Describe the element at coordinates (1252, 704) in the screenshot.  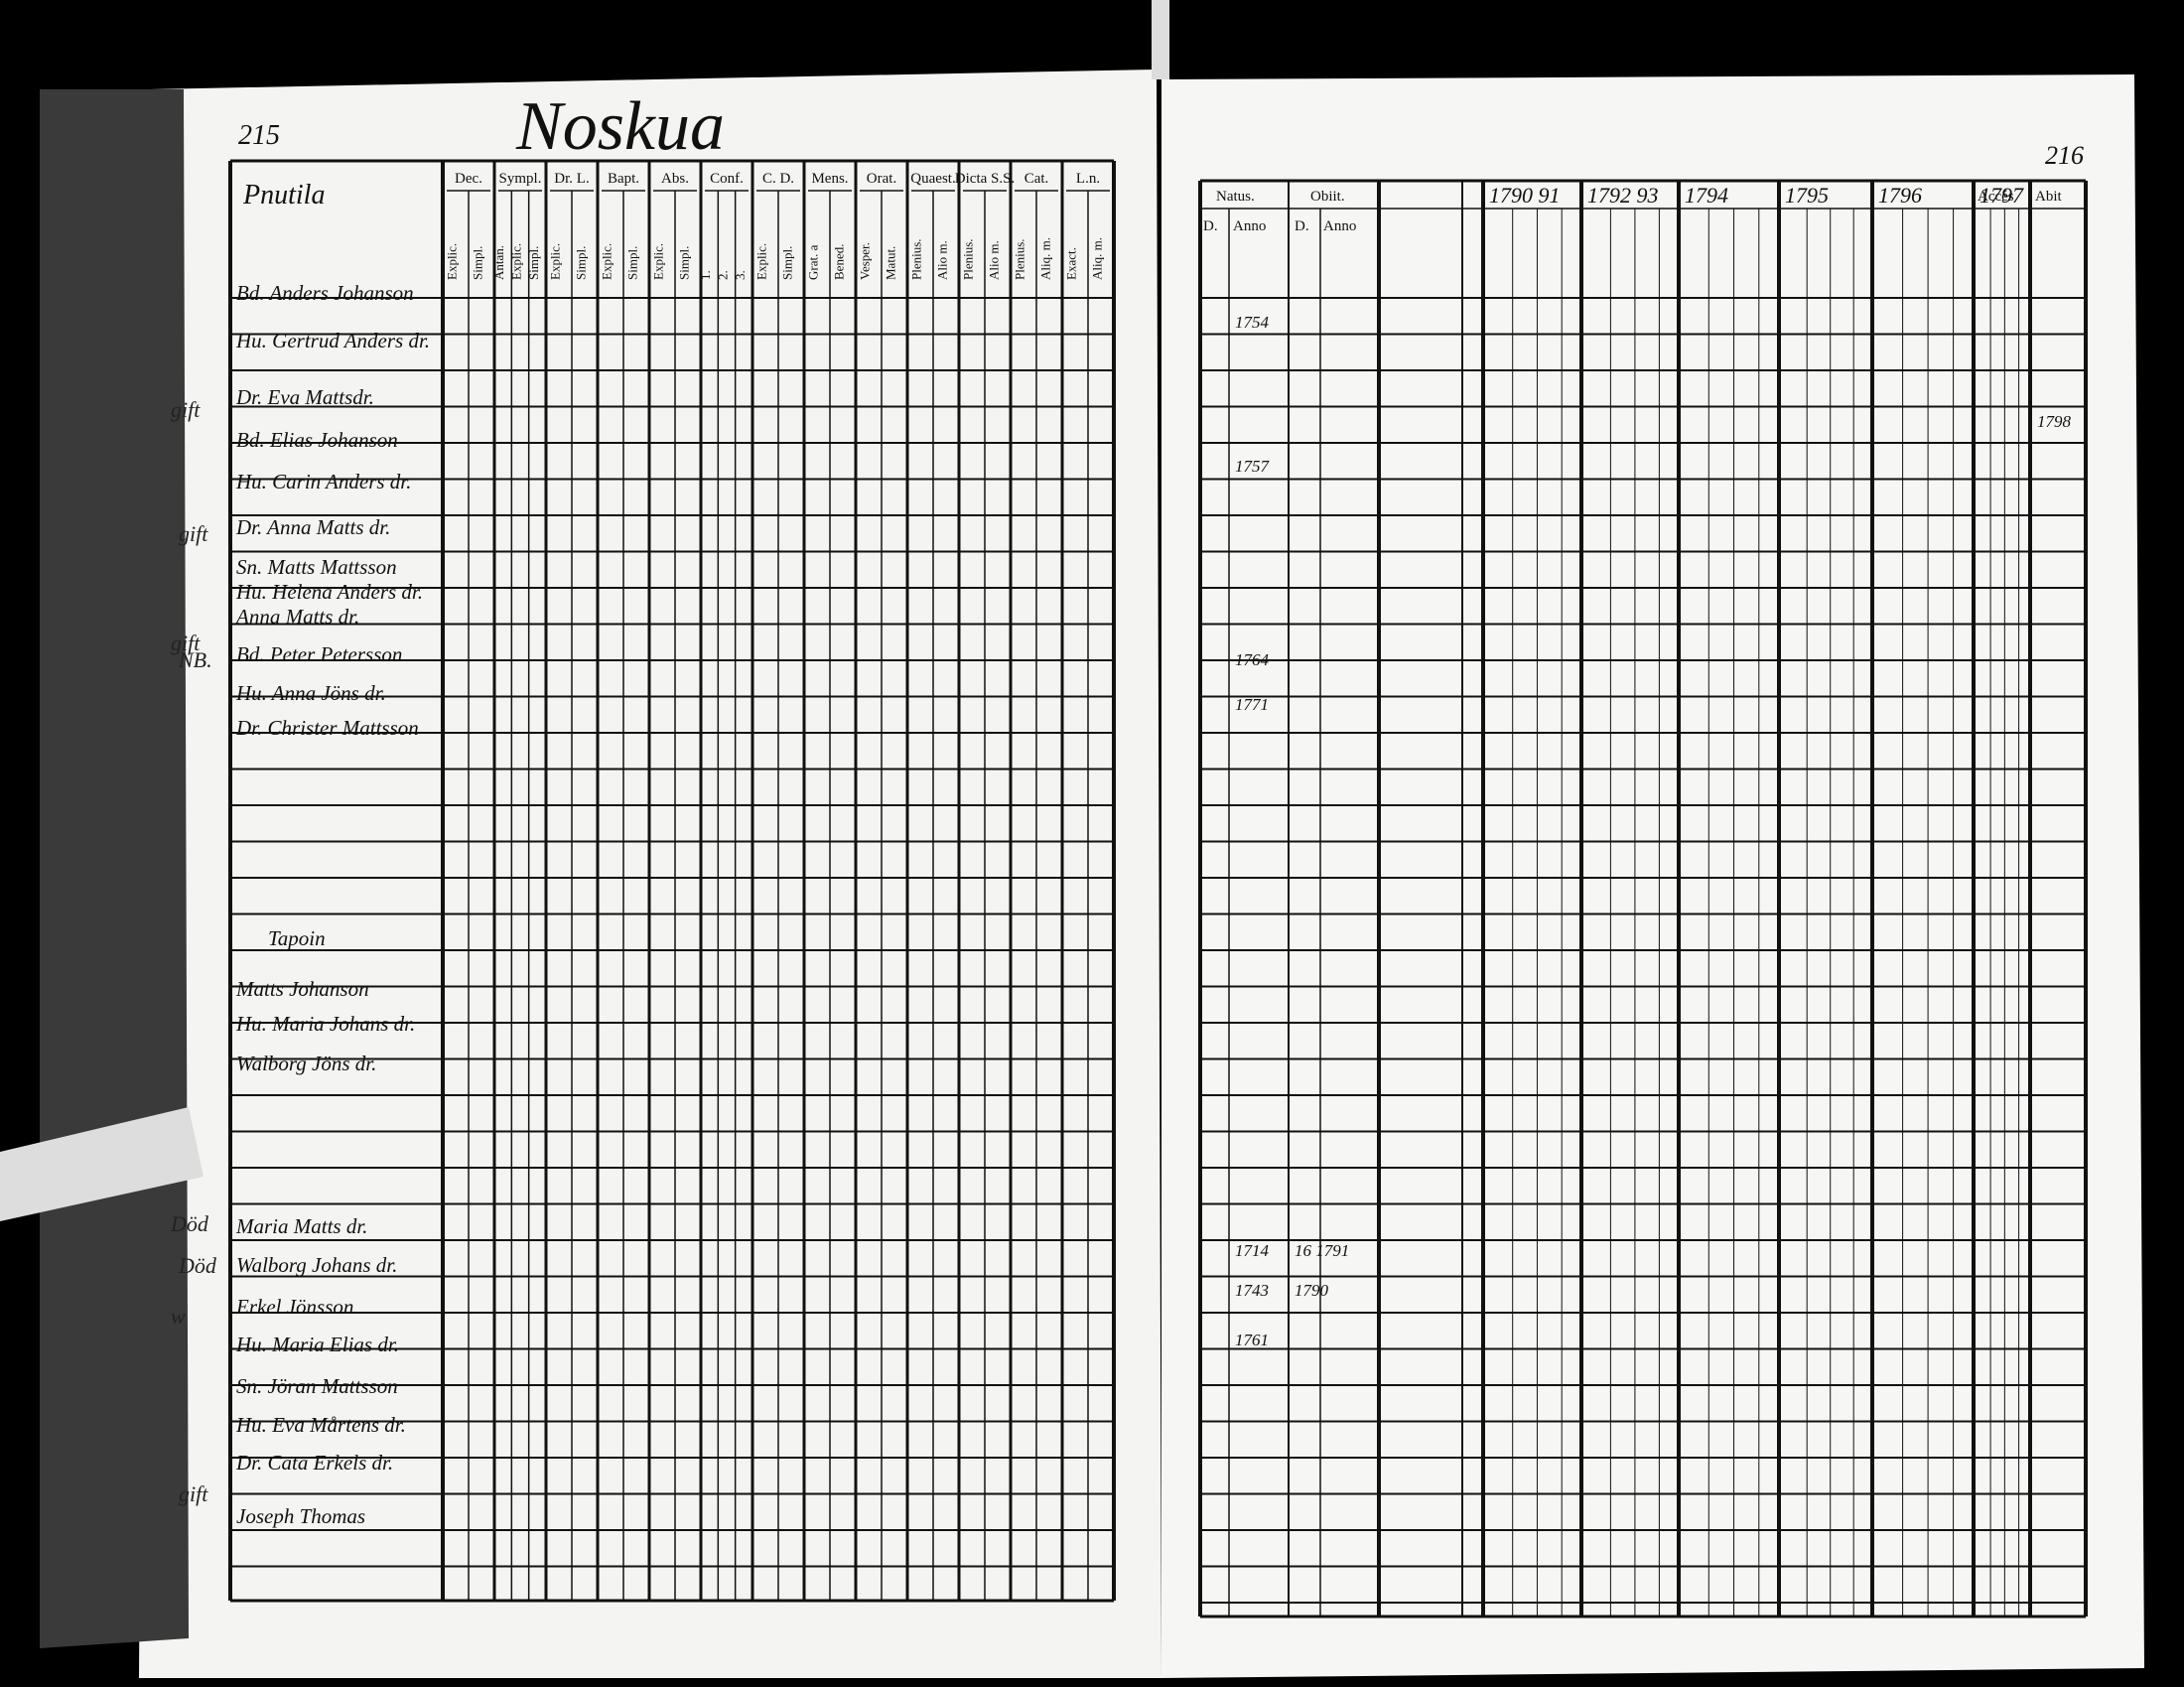
I see `birth-year: 1771` at that location.